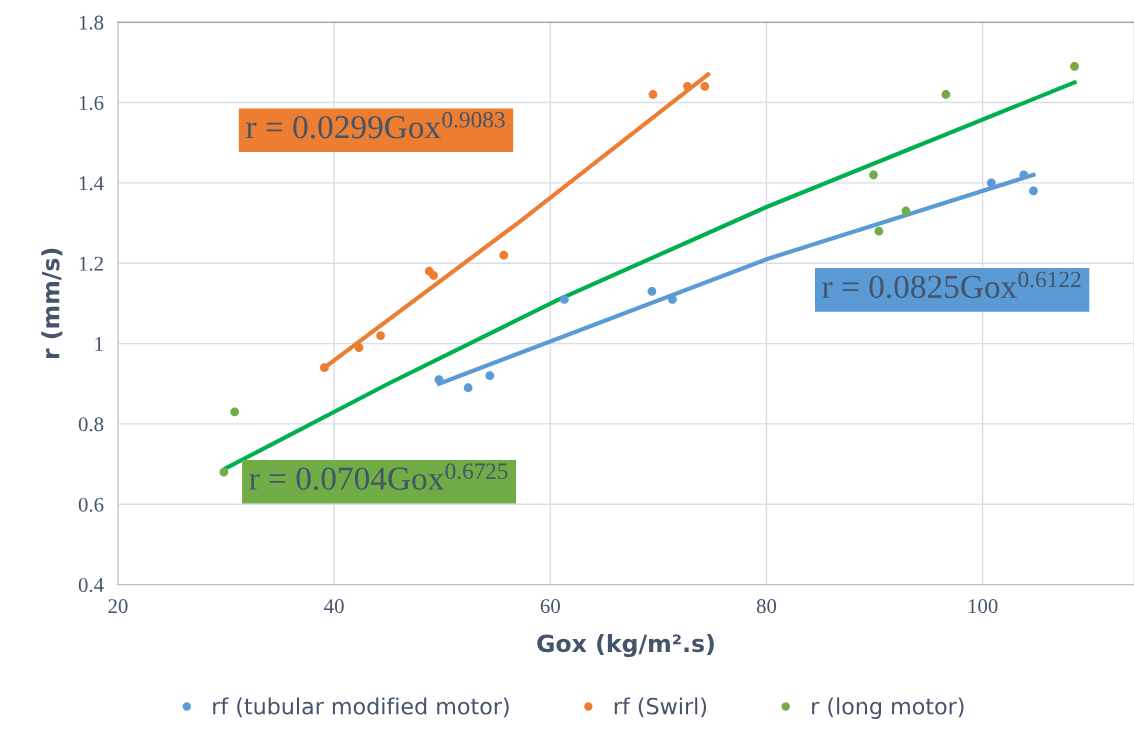 The image size is (1134, 740). I want to click on y-tick-label: 1.6, so click(91, 103).